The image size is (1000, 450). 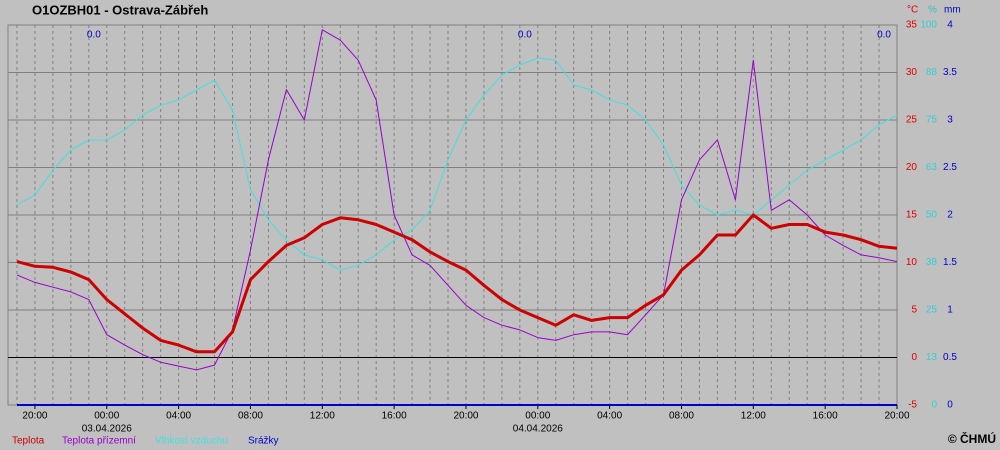 I want to click on legend-entry: Teplota přízemní, so click(x=99, y=441).